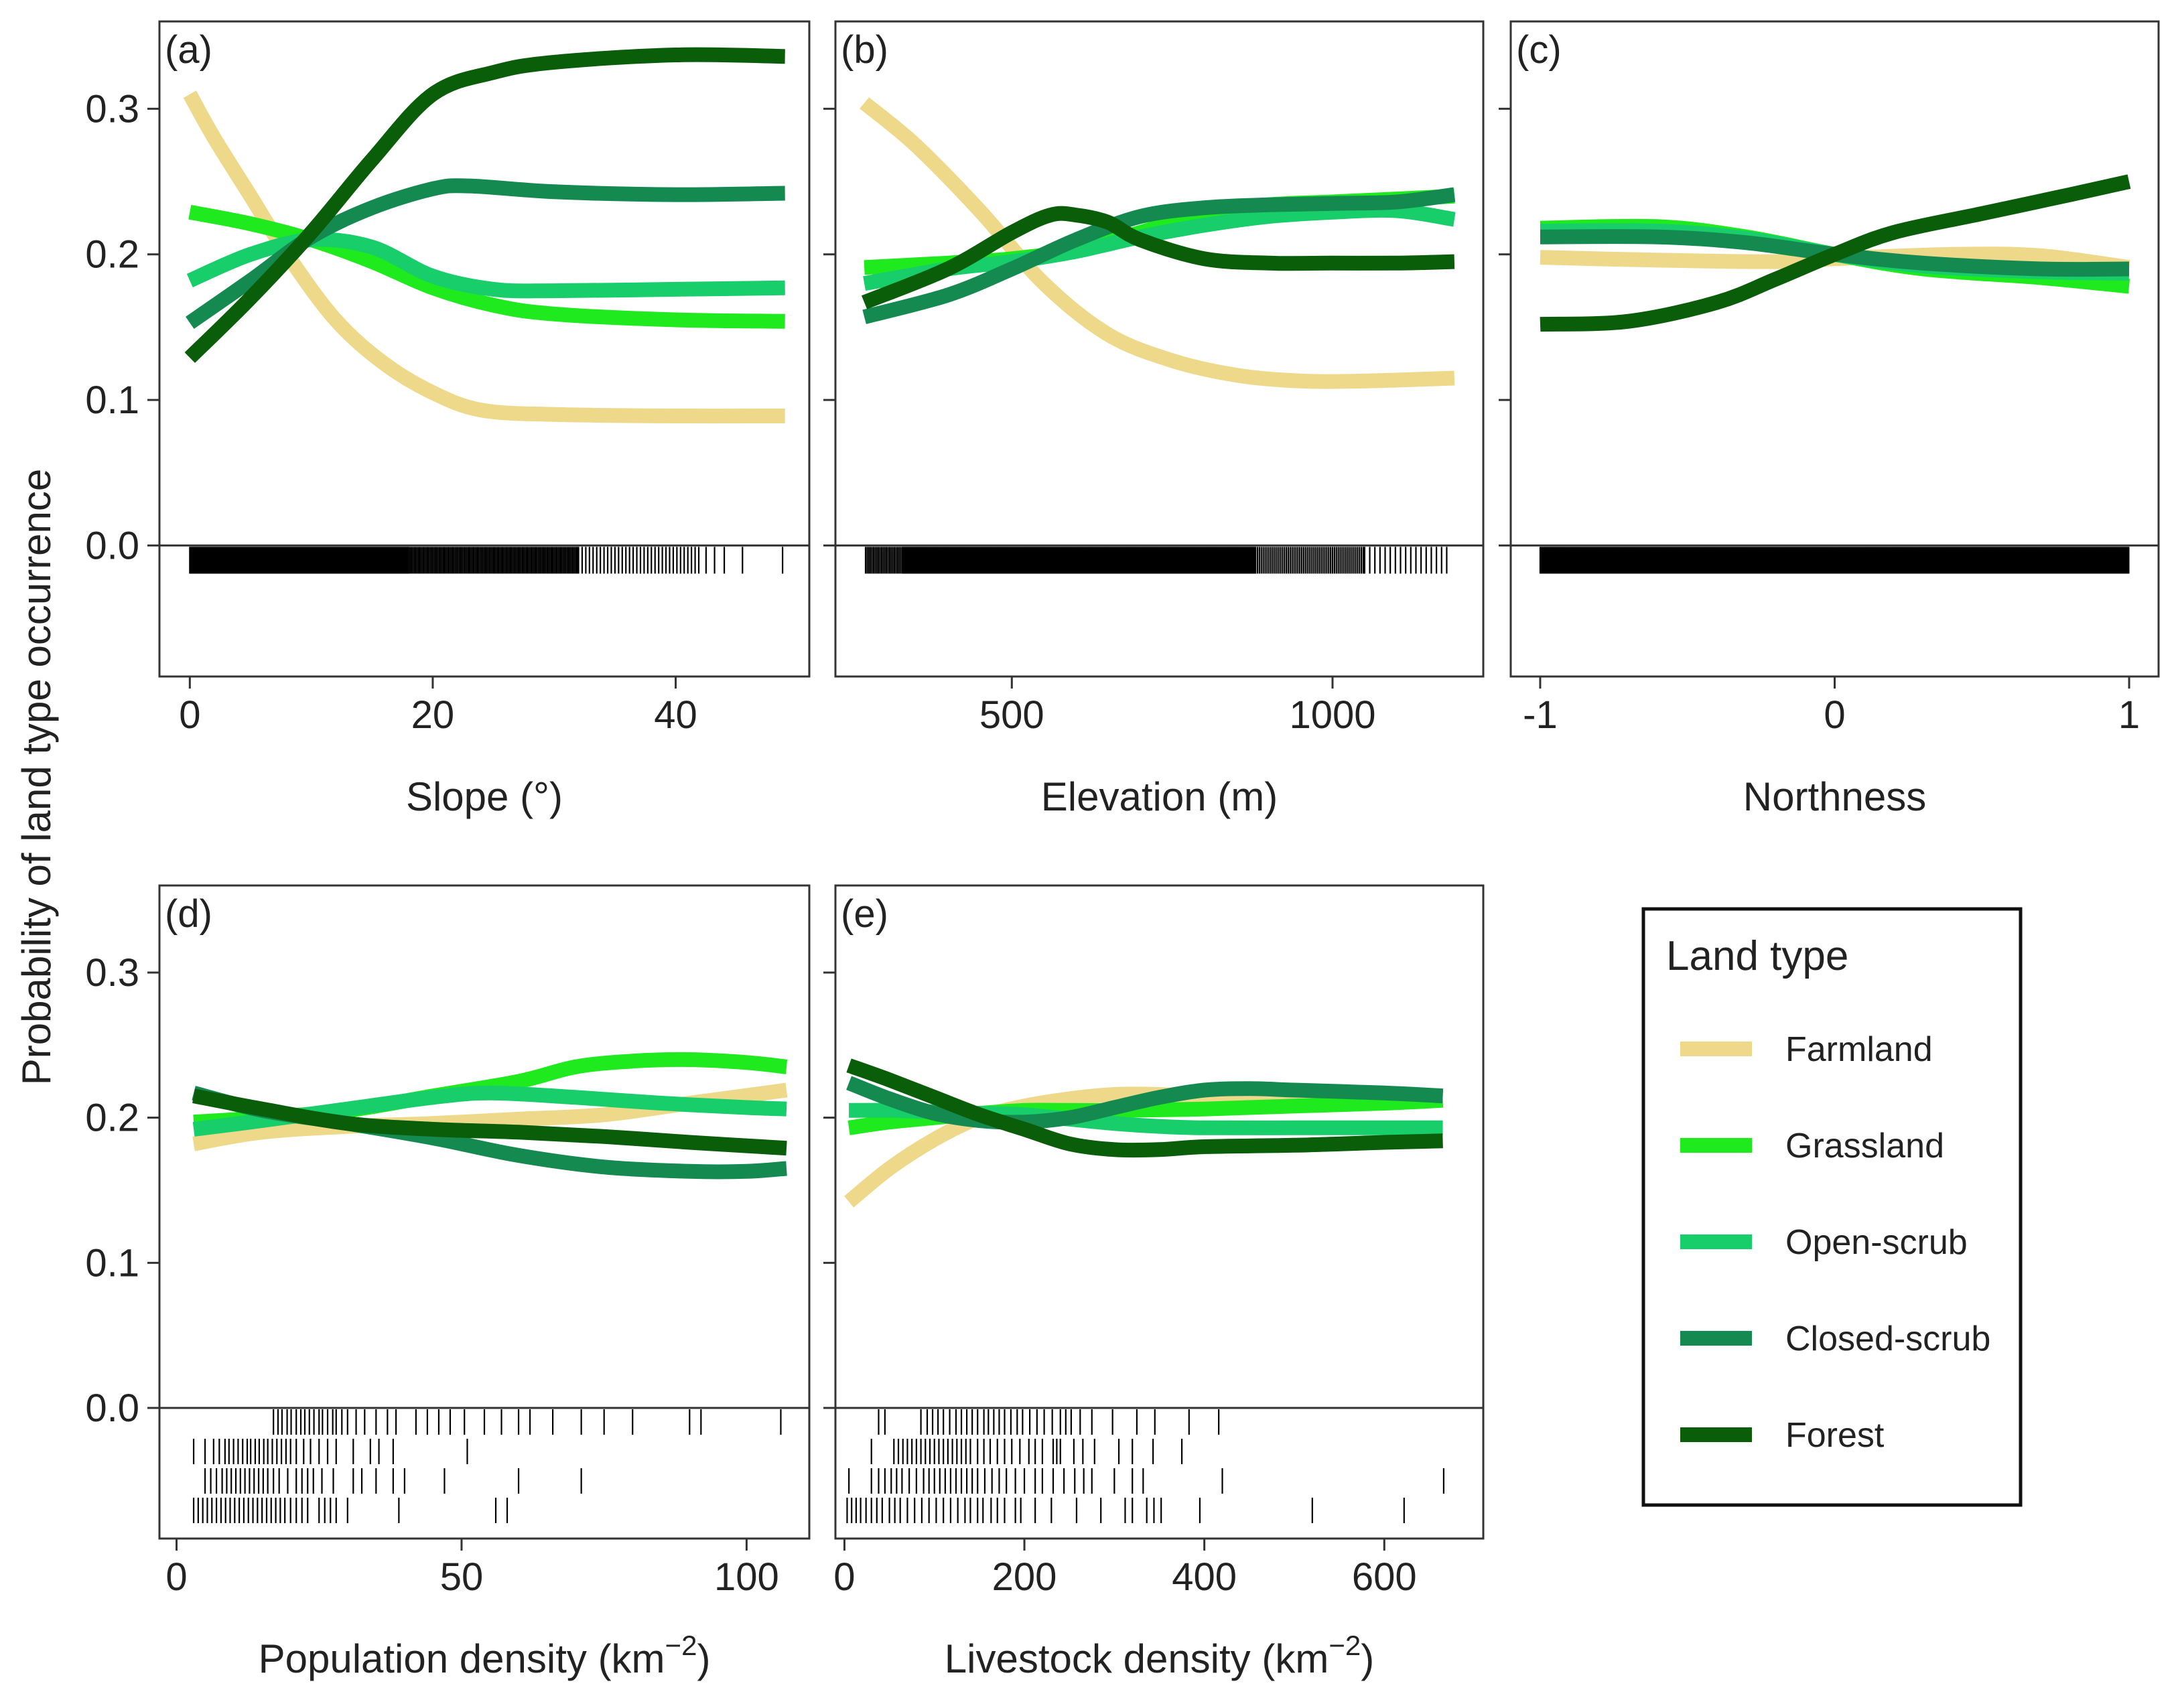  Describe the element at coordinates (1757, 956) in the screenshot. I see `legend-title: Land type` at that location.